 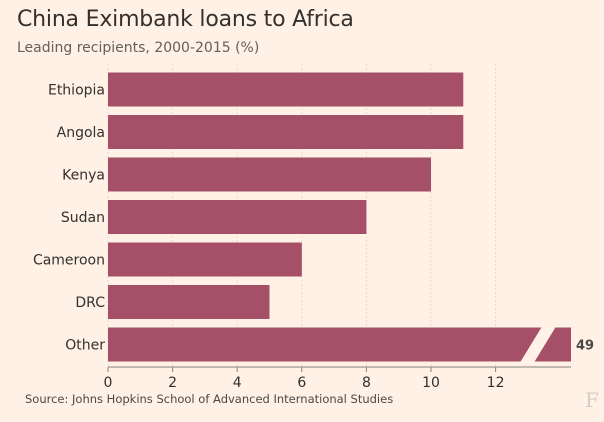 What do you see at coordinates (185, 19) in the screenshot?
I see `chart-title: China Eximbank loans to Africa` at bounding box center [185, 19].